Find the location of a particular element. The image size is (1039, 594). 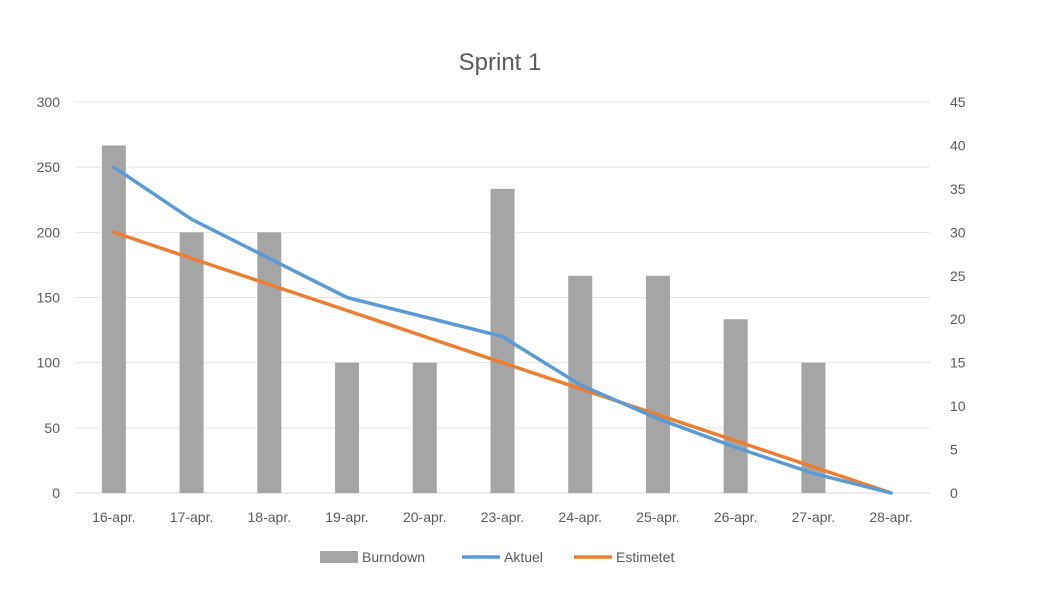

left-axis-tick-label: 300 is located at coordinates (49, 102).